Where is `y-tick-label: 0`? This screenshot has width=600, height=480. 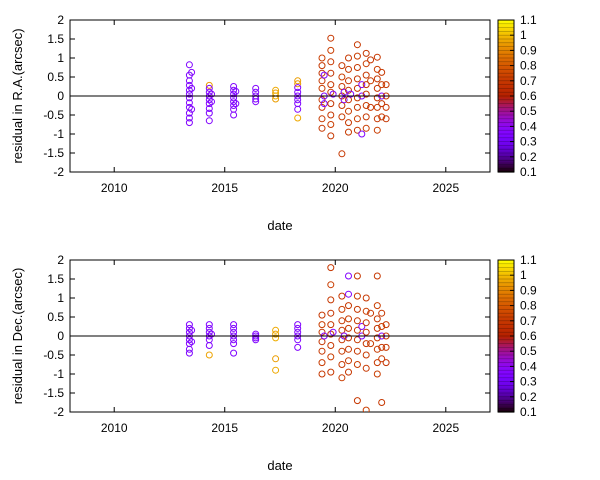
y-tick-label: 0 is located at coordinates (60, 336).